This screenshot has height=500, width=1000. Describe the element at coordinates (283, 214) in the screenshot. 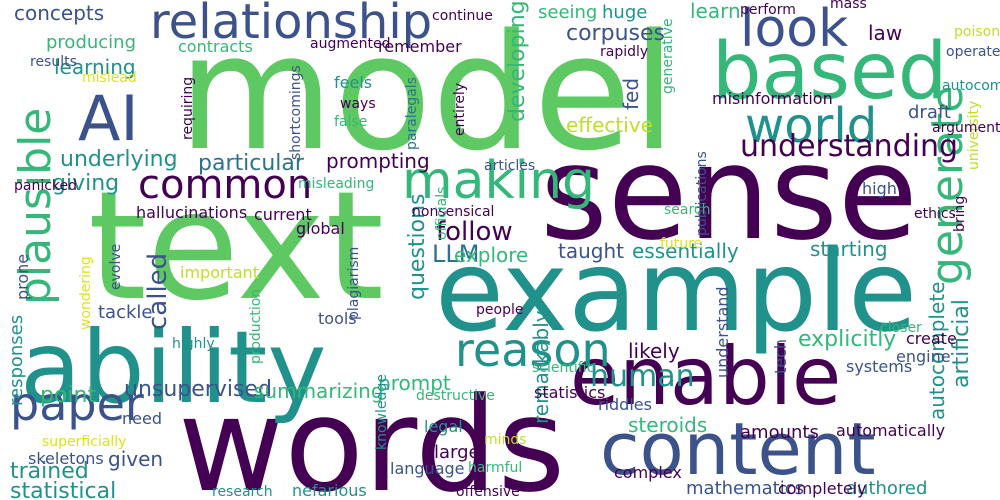

I see `word-current: current` at that location.